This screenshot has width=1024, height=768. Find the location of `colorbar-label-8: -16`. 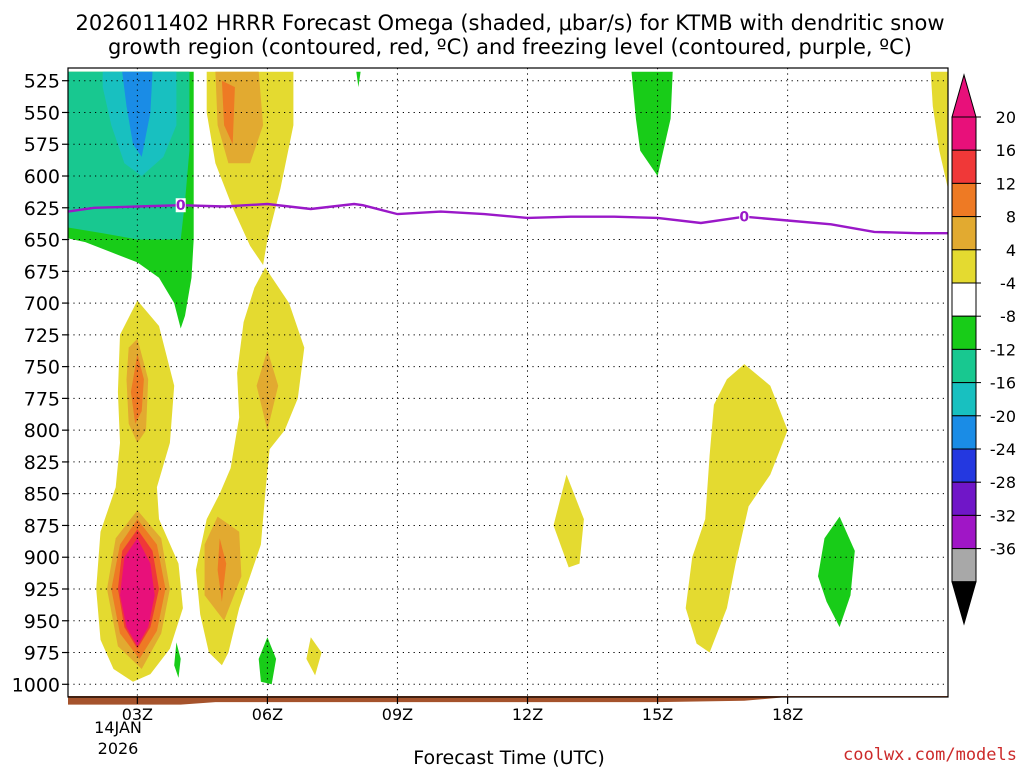

colorbar-label-8: -16 is located at coordinates (1003, 383).